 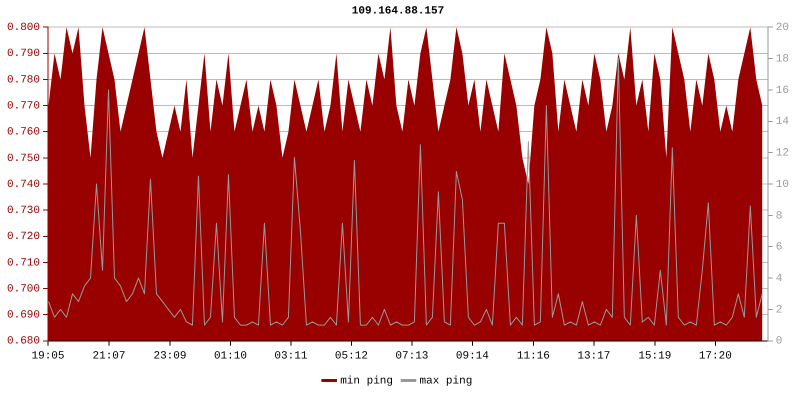 What do you see at coordinates (23, 28) in the screenshot?
I see `y-tick-label: 0.800` at bounding box center [23, 28].